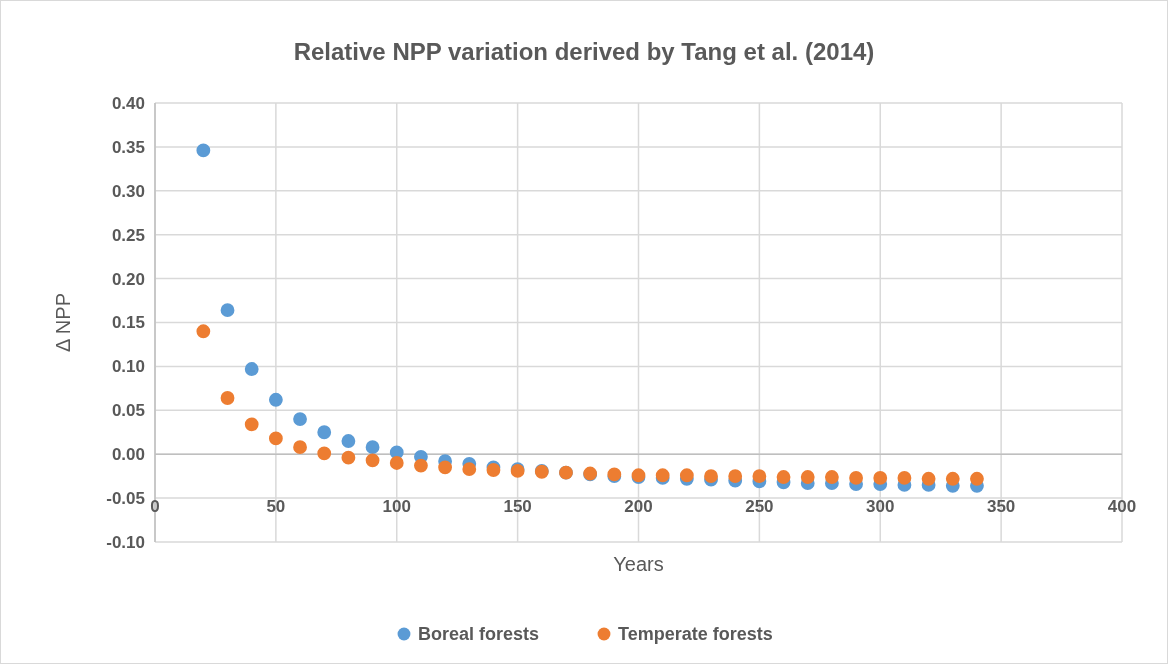  I want to click on x-tick-label: 250, so click(759, 507).